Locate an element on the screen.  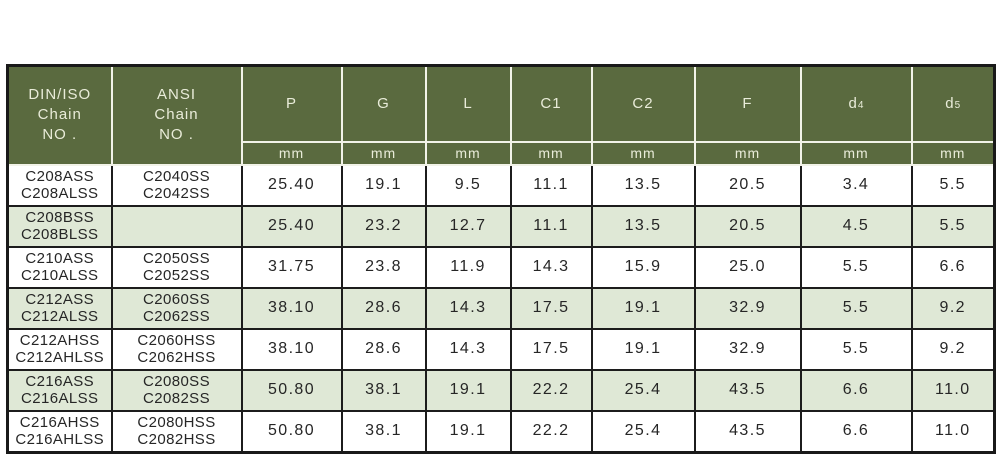
dim-label: F is located at coordinates (747, 104).